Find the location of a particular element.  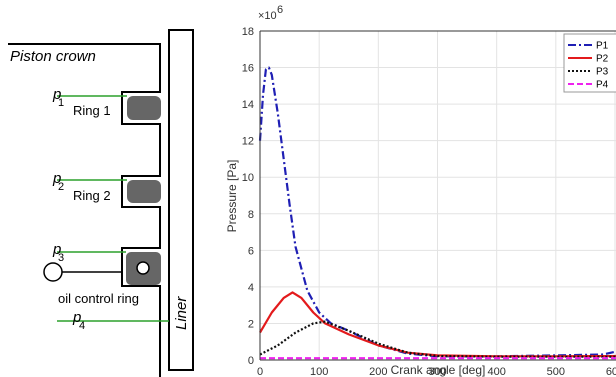

p2-subscript: 2 is located at coordinates (61, 187).